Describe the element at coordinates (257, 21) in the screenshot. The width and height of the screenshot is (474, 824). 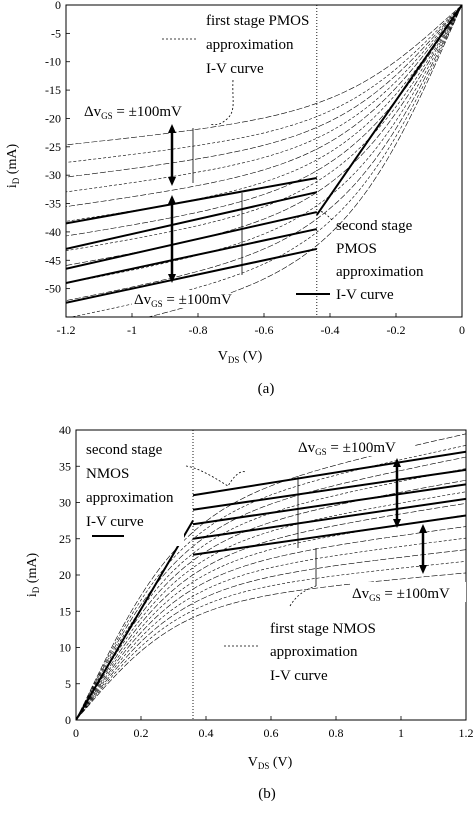
I see `panel-a-first-stage-line-1: first stage PMOS` at that location.